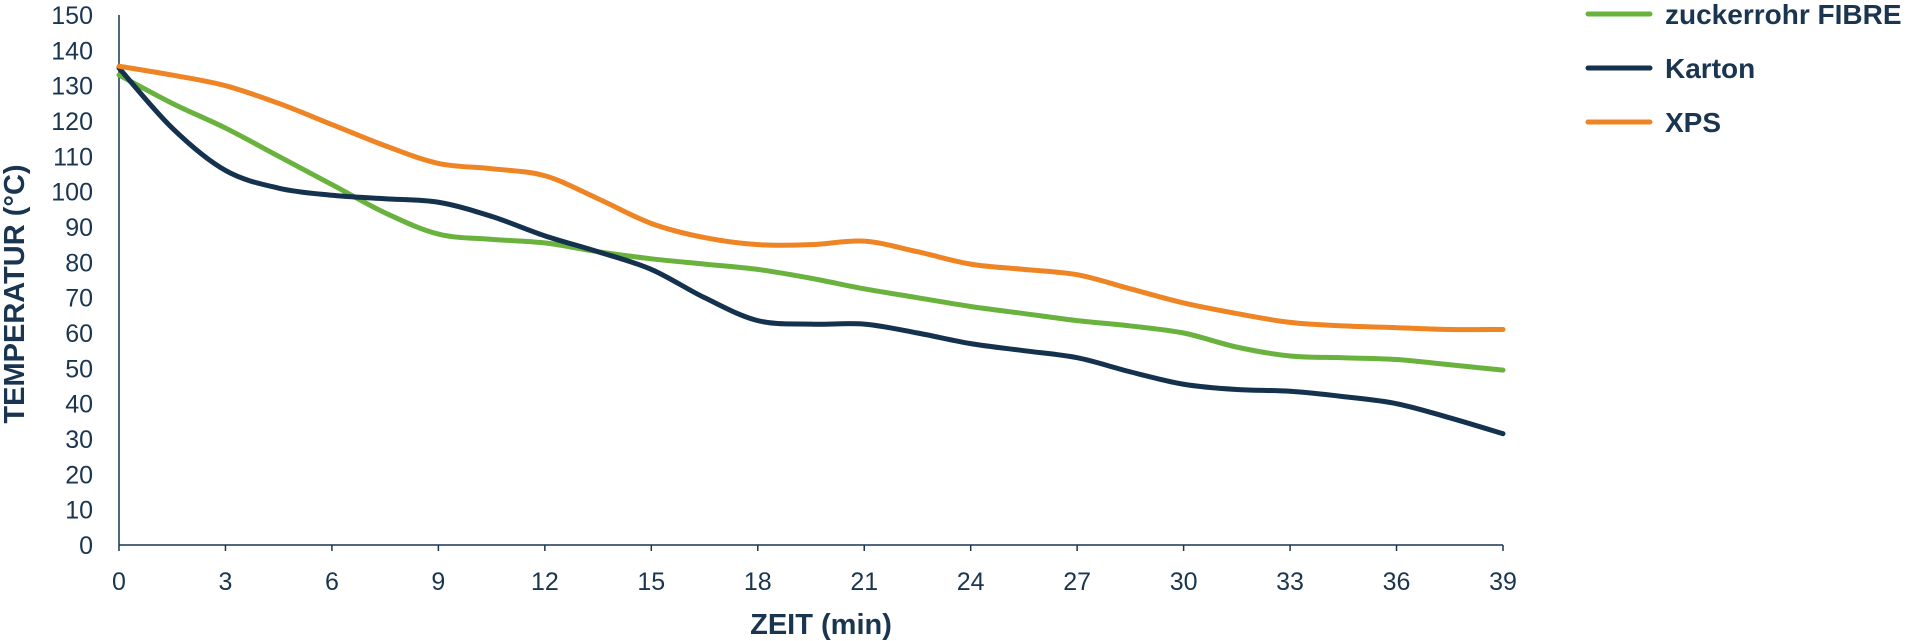 The height and width of the screenshot is (641, 1922). I want to click on x-tick-label: 36, so click(1397, 582).